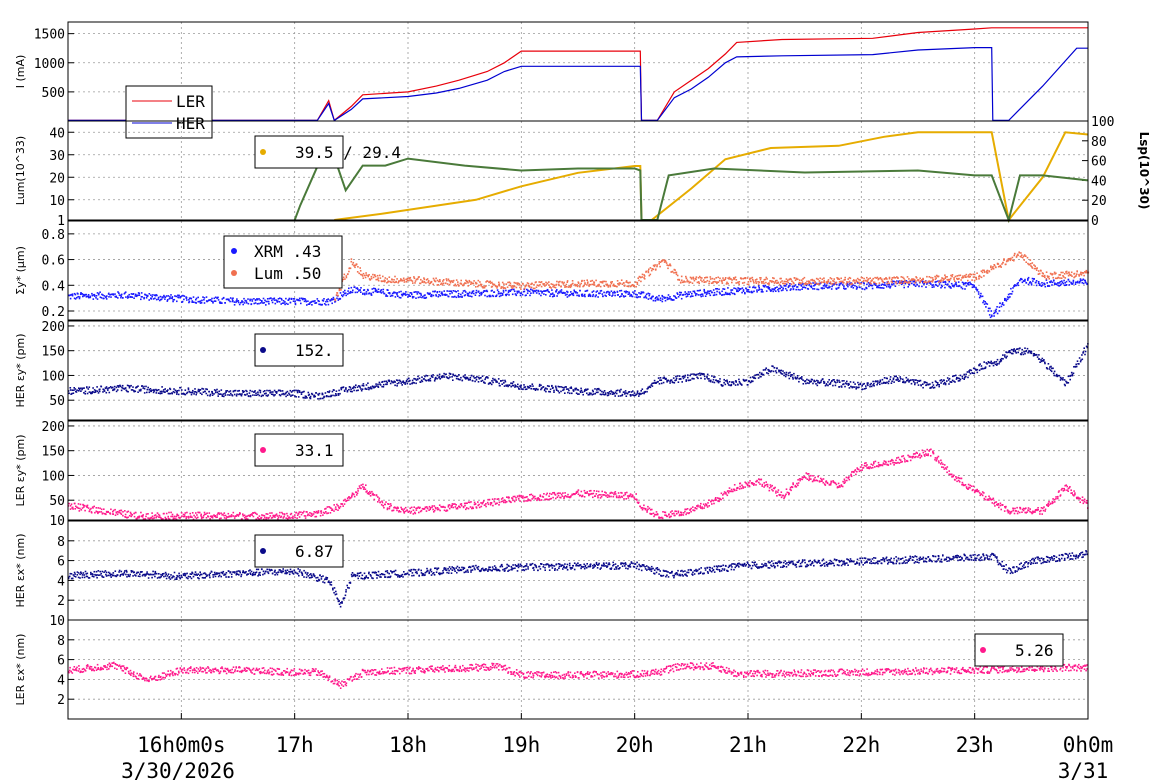 The height and width of the screenshot is (782, 1160). Describe the element at coordinates (57, 133) in the screenshot. I see `ytick-label: 40` at that location.